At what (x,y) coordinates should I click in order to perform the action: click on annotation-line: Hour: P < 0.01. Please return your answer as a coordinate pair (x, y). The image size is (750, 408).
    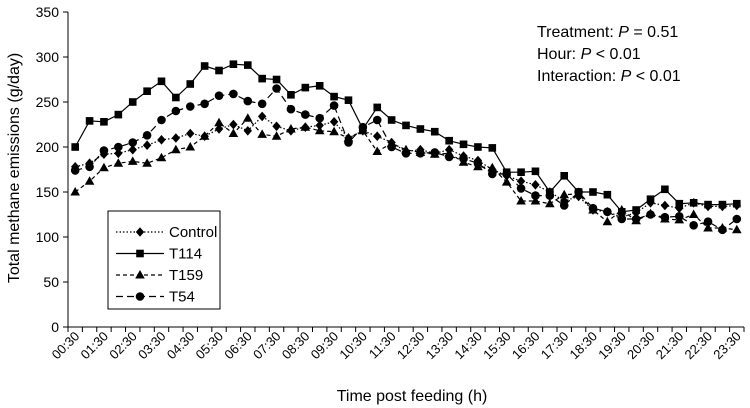
    Looking at the image, I should click on (589, 54).